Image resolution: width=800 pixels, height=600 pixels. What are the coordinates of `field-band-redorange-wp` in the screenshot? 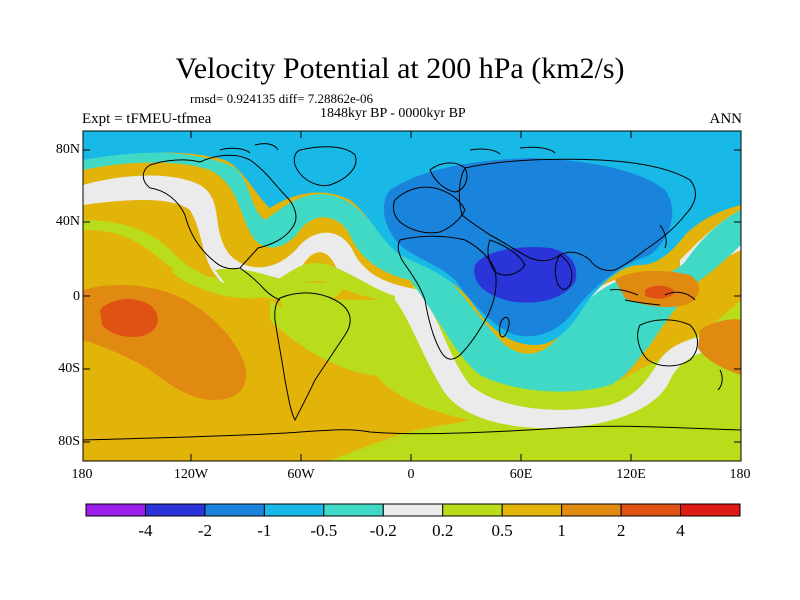 It's located at (660, 292).